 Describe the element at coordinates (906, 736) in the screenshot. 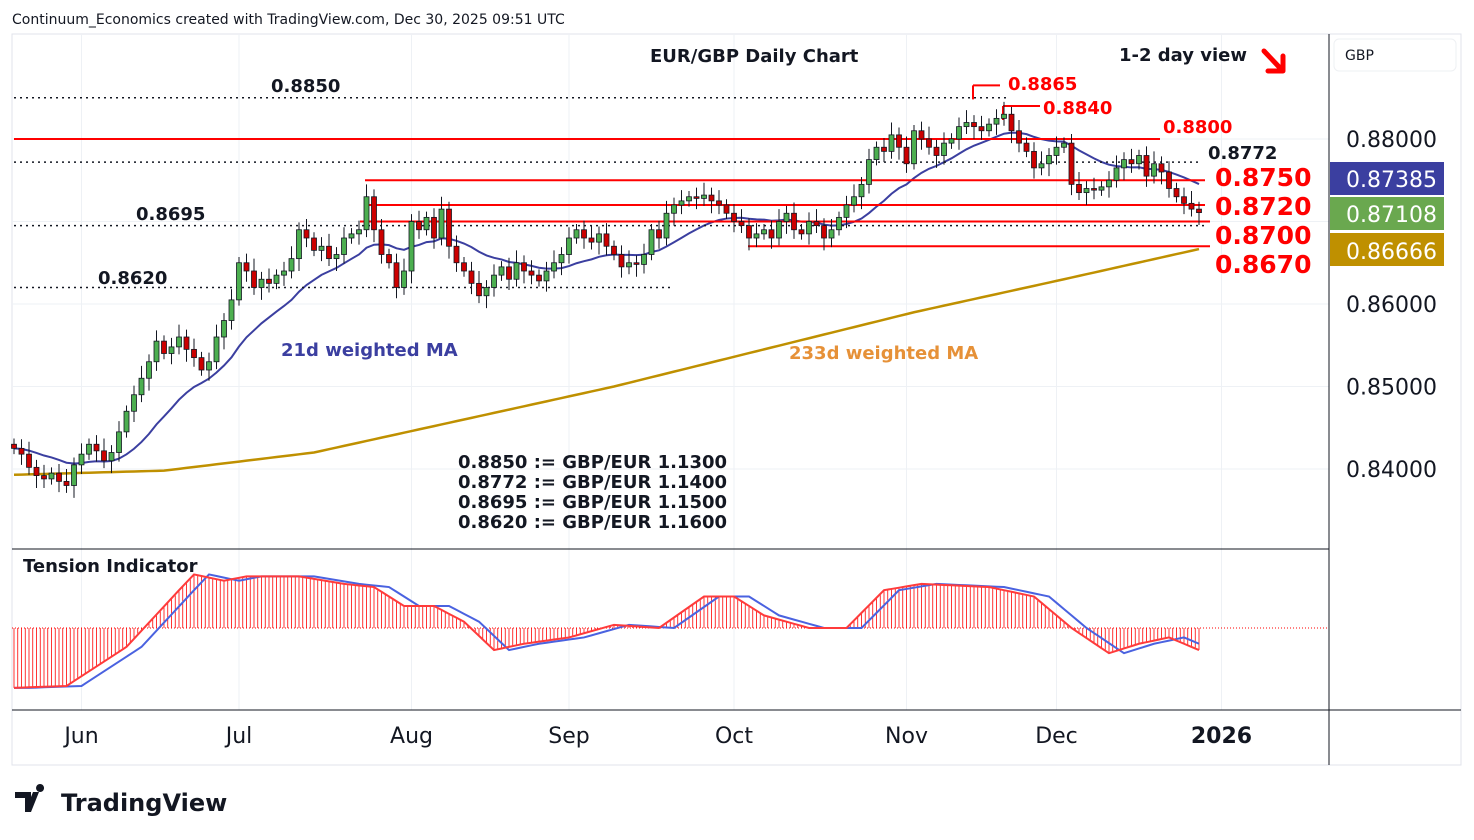

I see `time-tick-label: Nov` at that location.